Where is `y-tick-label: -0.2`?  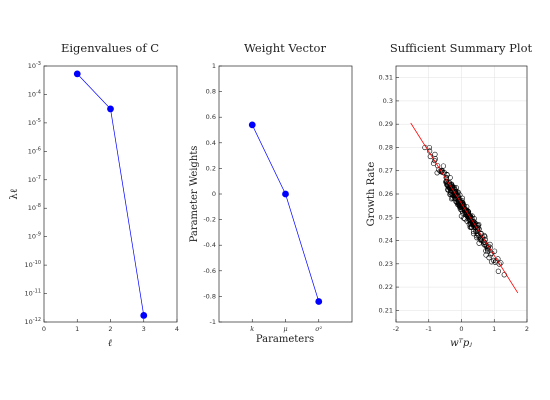 y-tick-label: -0.2 is located at coordinates (209, 220).